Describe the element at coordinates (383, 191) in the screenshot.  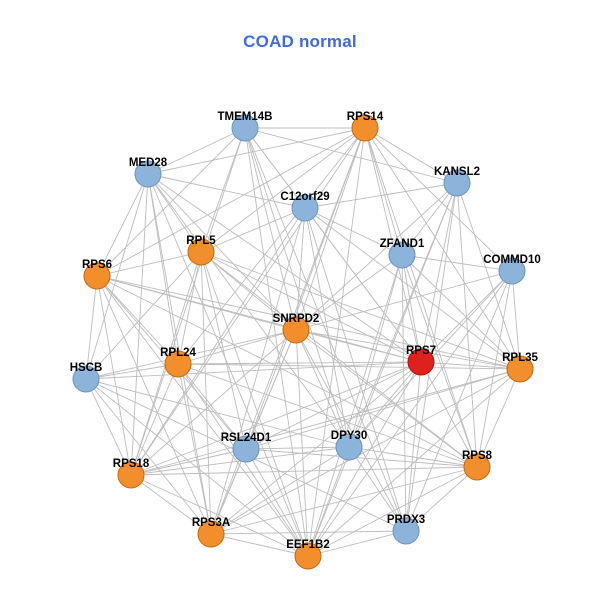
I see `edge-RPS14-ZFAND1` at that location.